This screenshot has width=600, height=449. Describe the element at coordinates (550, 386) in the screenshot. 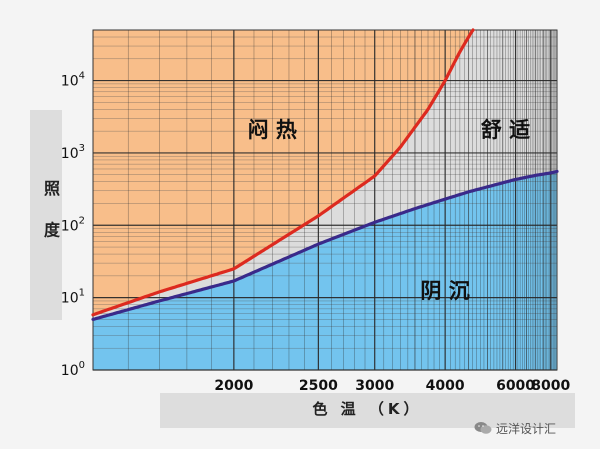

I see `x-tick-label-8000: 8000` at that location.